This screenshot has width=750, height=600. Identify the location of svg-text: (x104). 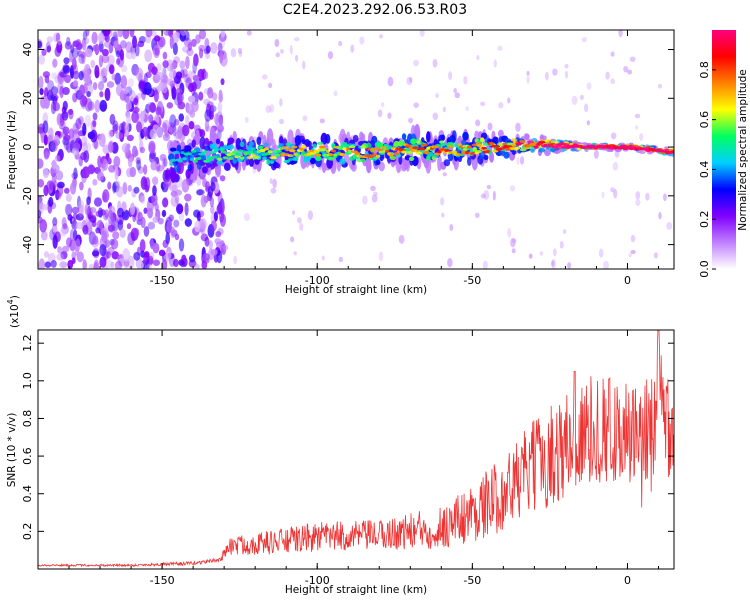
(13, 311).